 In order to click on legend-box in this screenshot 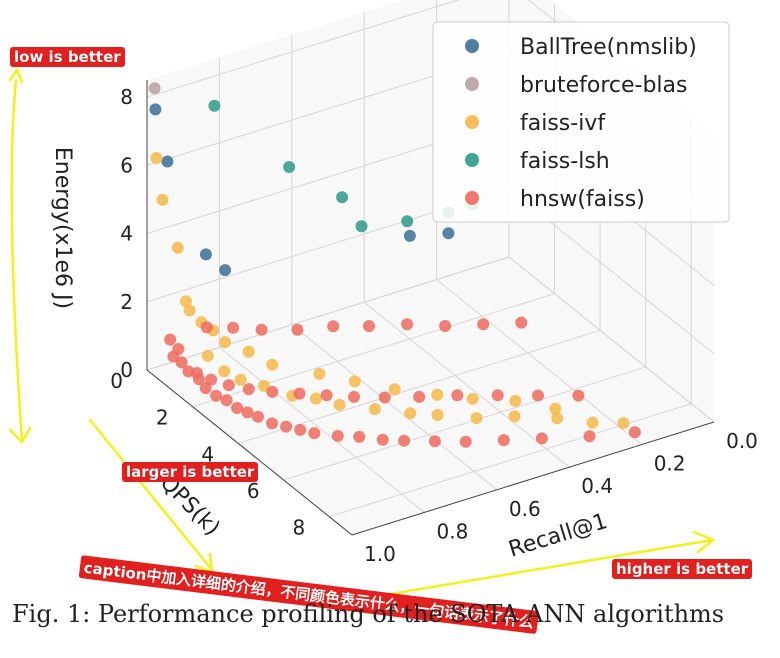, I will do `click(581, 122)`.